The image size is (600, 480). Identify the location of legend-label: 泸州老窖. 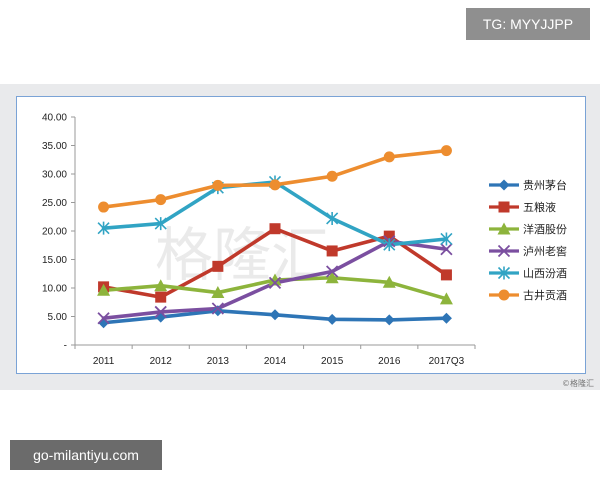
(545, 251).